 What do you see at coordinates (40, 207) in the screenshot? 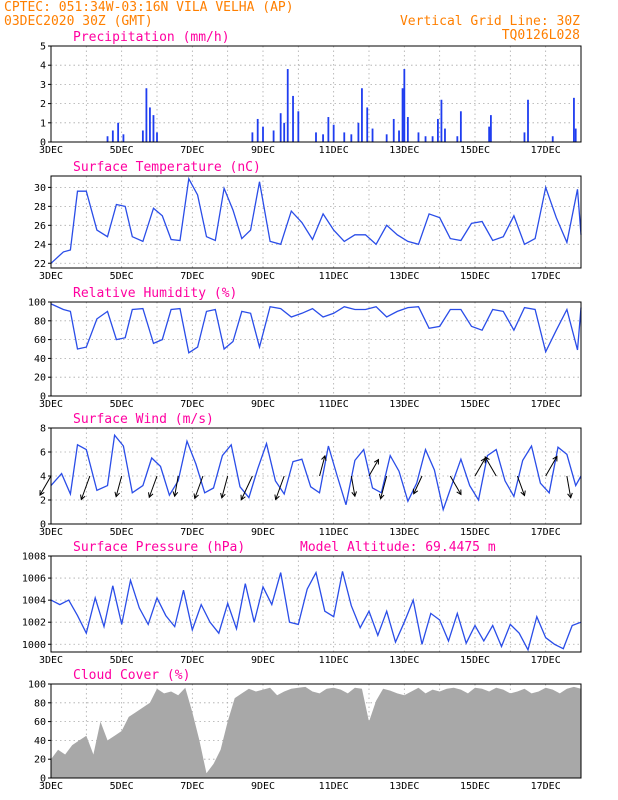
I see `y-tick-label: 28` at bounding box center [40, 207].